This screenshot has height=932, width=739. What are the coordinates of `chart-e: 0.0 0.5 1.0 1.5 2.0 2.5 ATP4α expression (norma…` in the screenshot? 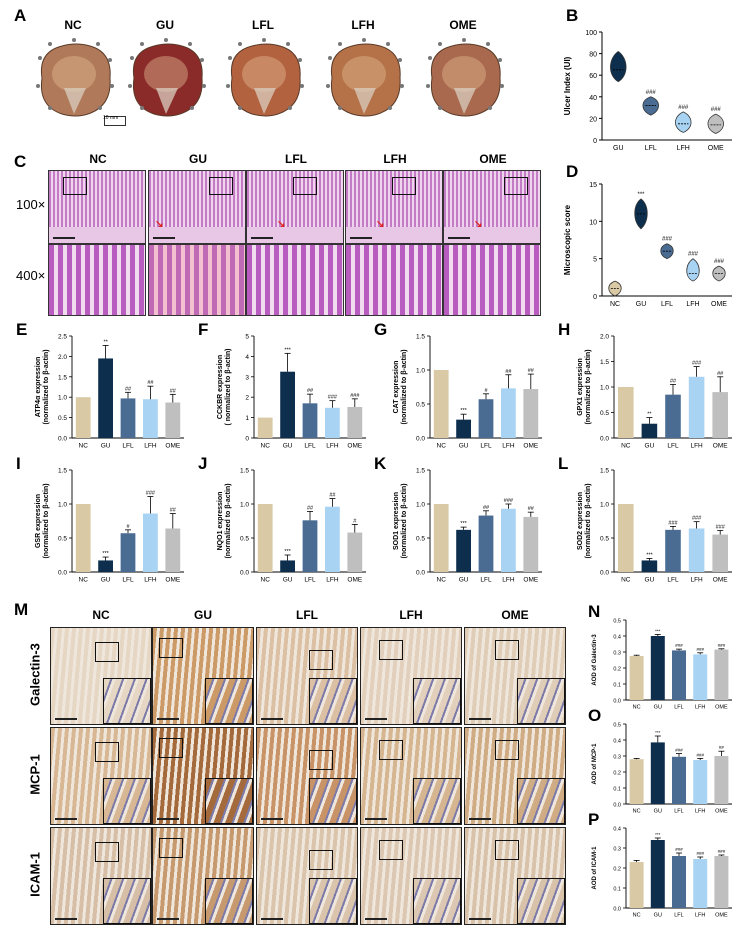 It's located at (109, 392).